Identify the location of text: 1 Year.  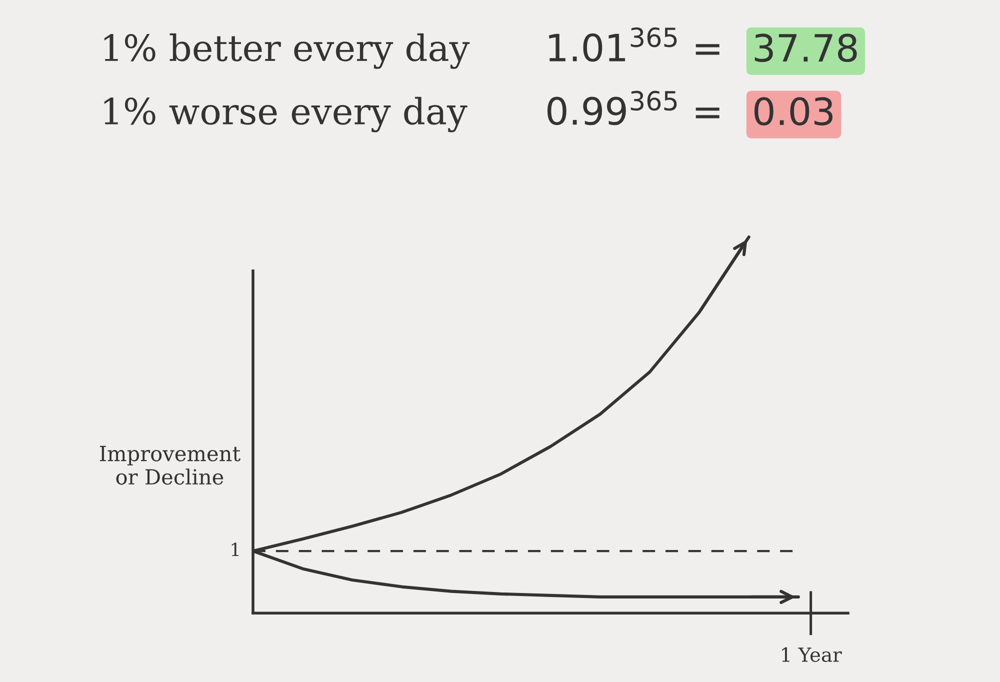
(812, 654).